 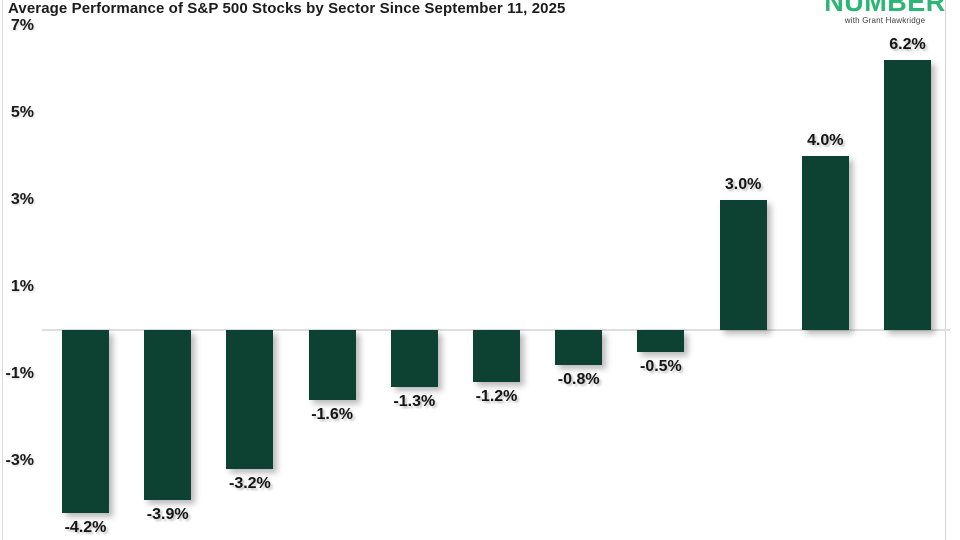 What do you see at coordinates (907, 45) in the screenshot?
I see `bar-value-label: 6.2%` at bounding box center [907, 45].